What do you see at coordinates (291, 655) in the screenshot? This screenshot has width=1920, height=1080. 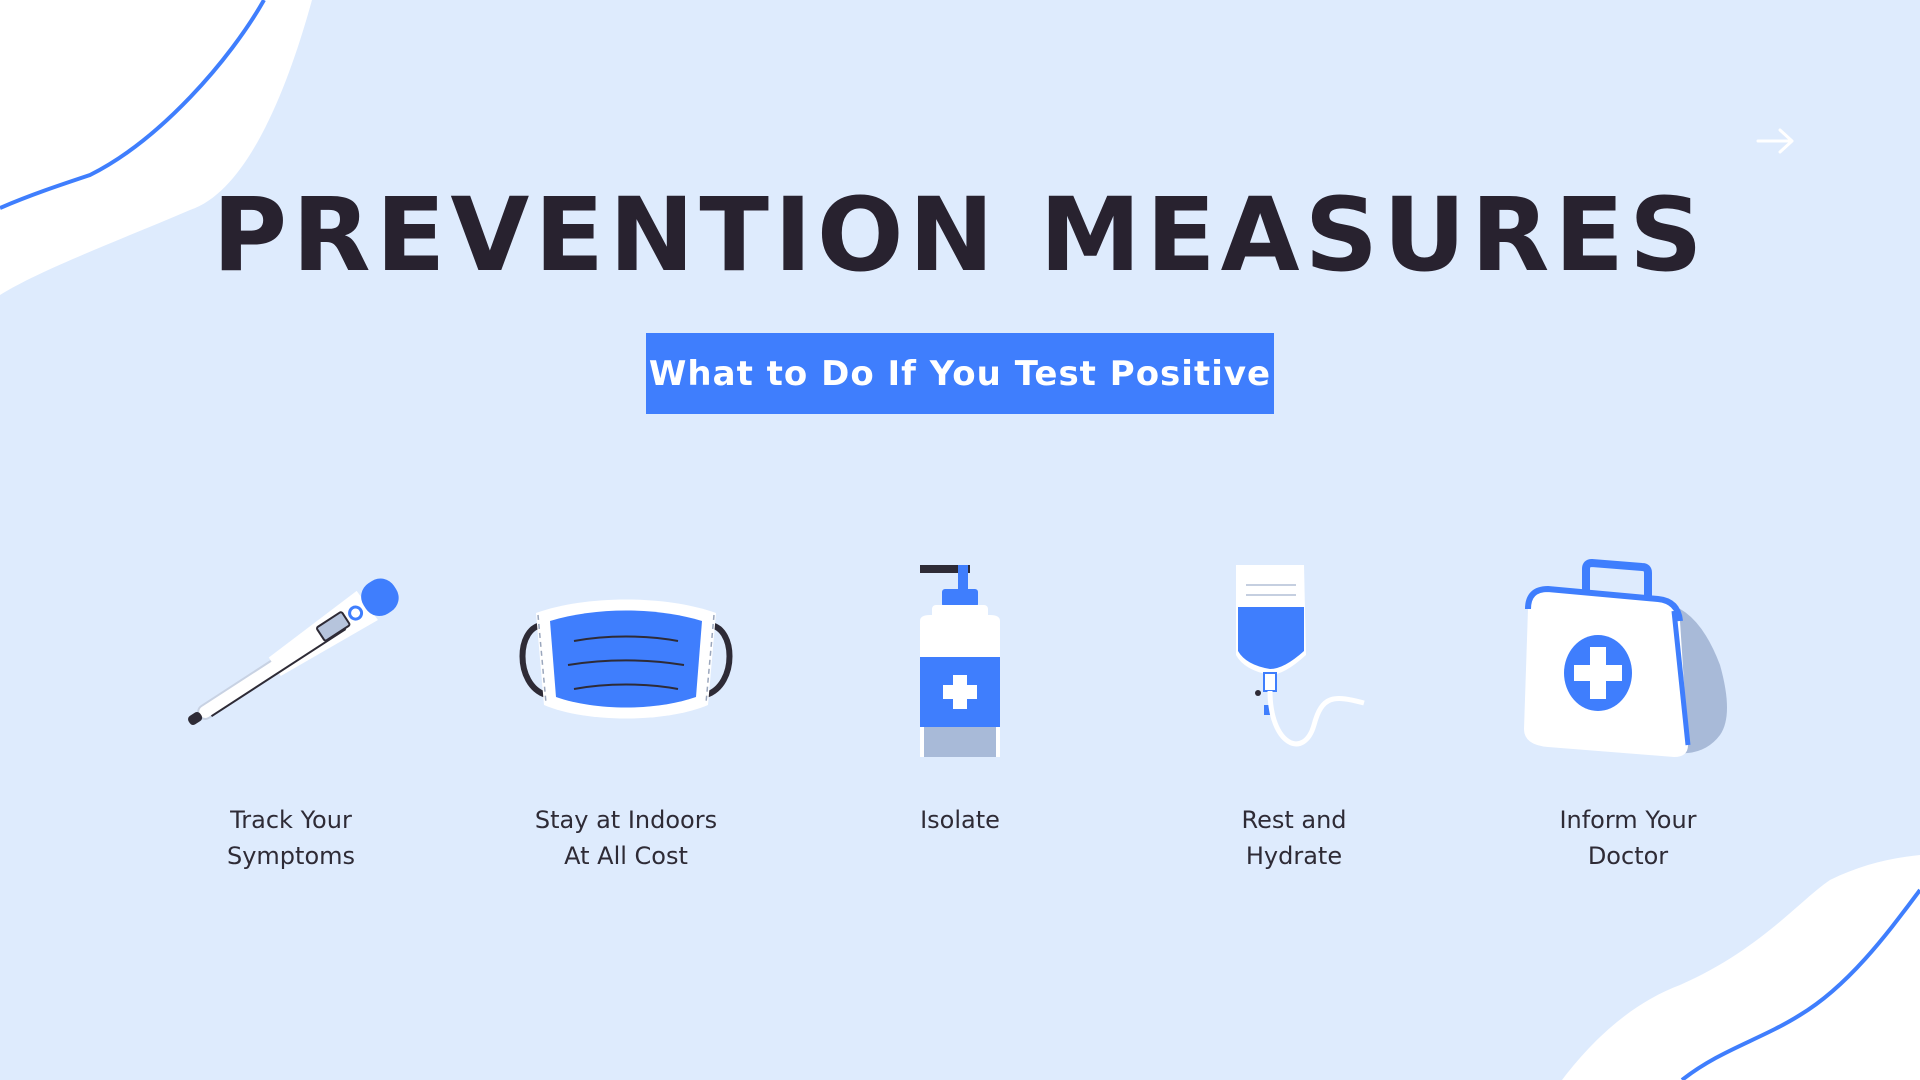 I see `thermometer-icon` at bounding box center [291, 655].